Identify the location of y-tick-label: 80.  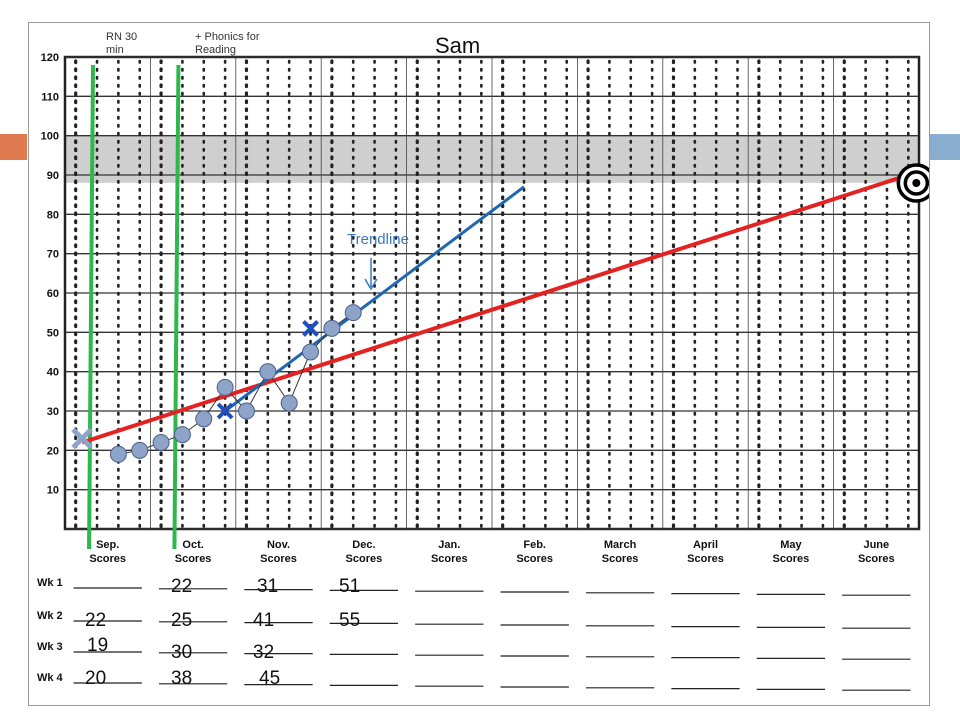
(53, 215).